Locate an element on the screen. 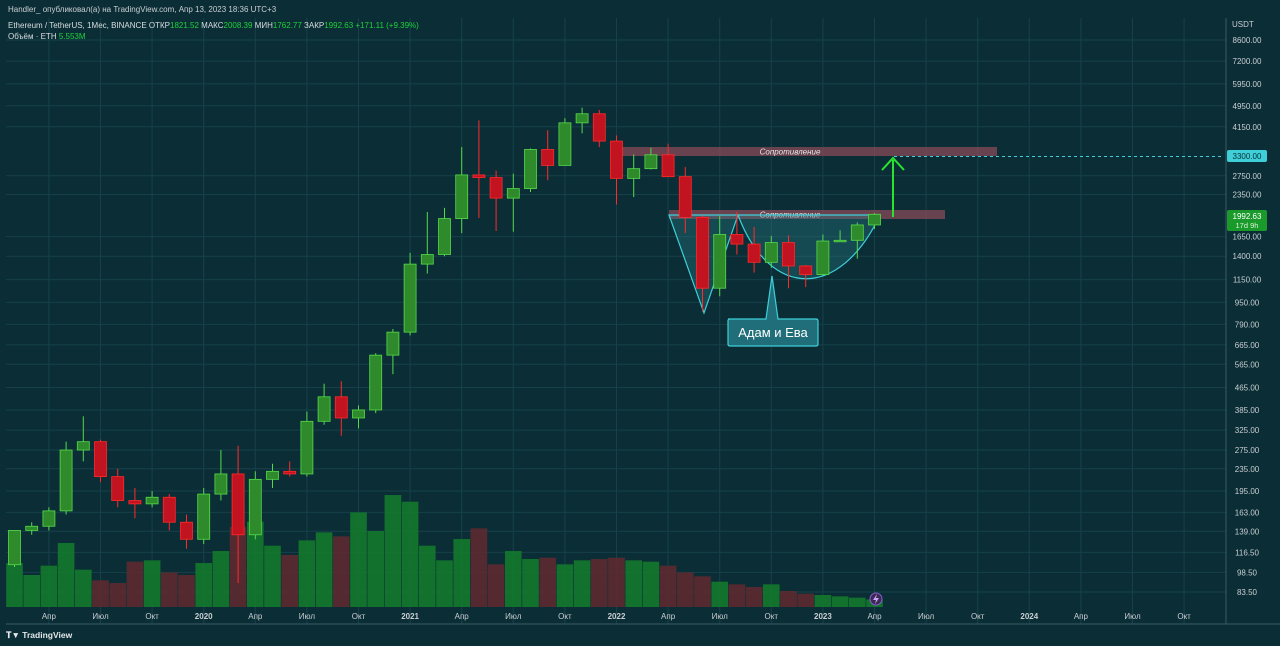 This screenshot has height=646, width=1280. close-label: ЗАКР is located at coordinates (314, 25).